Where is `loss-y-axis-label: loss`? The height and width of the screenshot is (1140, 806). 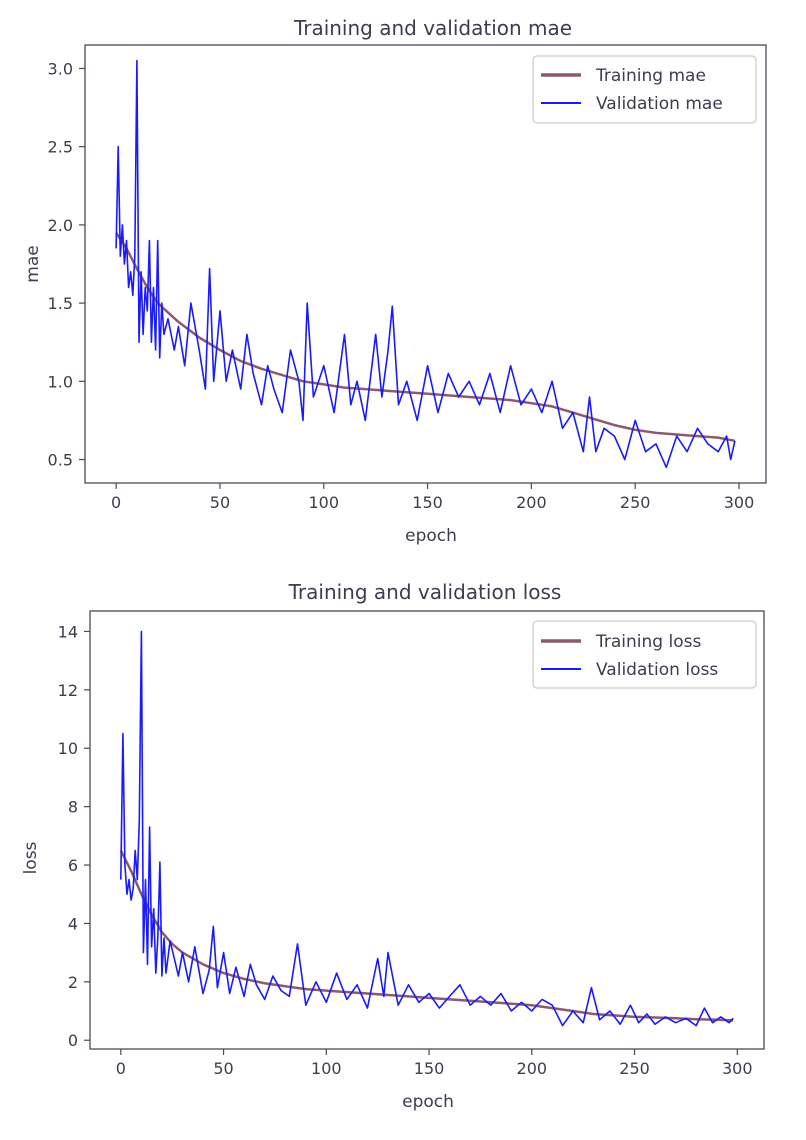 loss-y-axis-label: loss is located at coordinates (31, 857).